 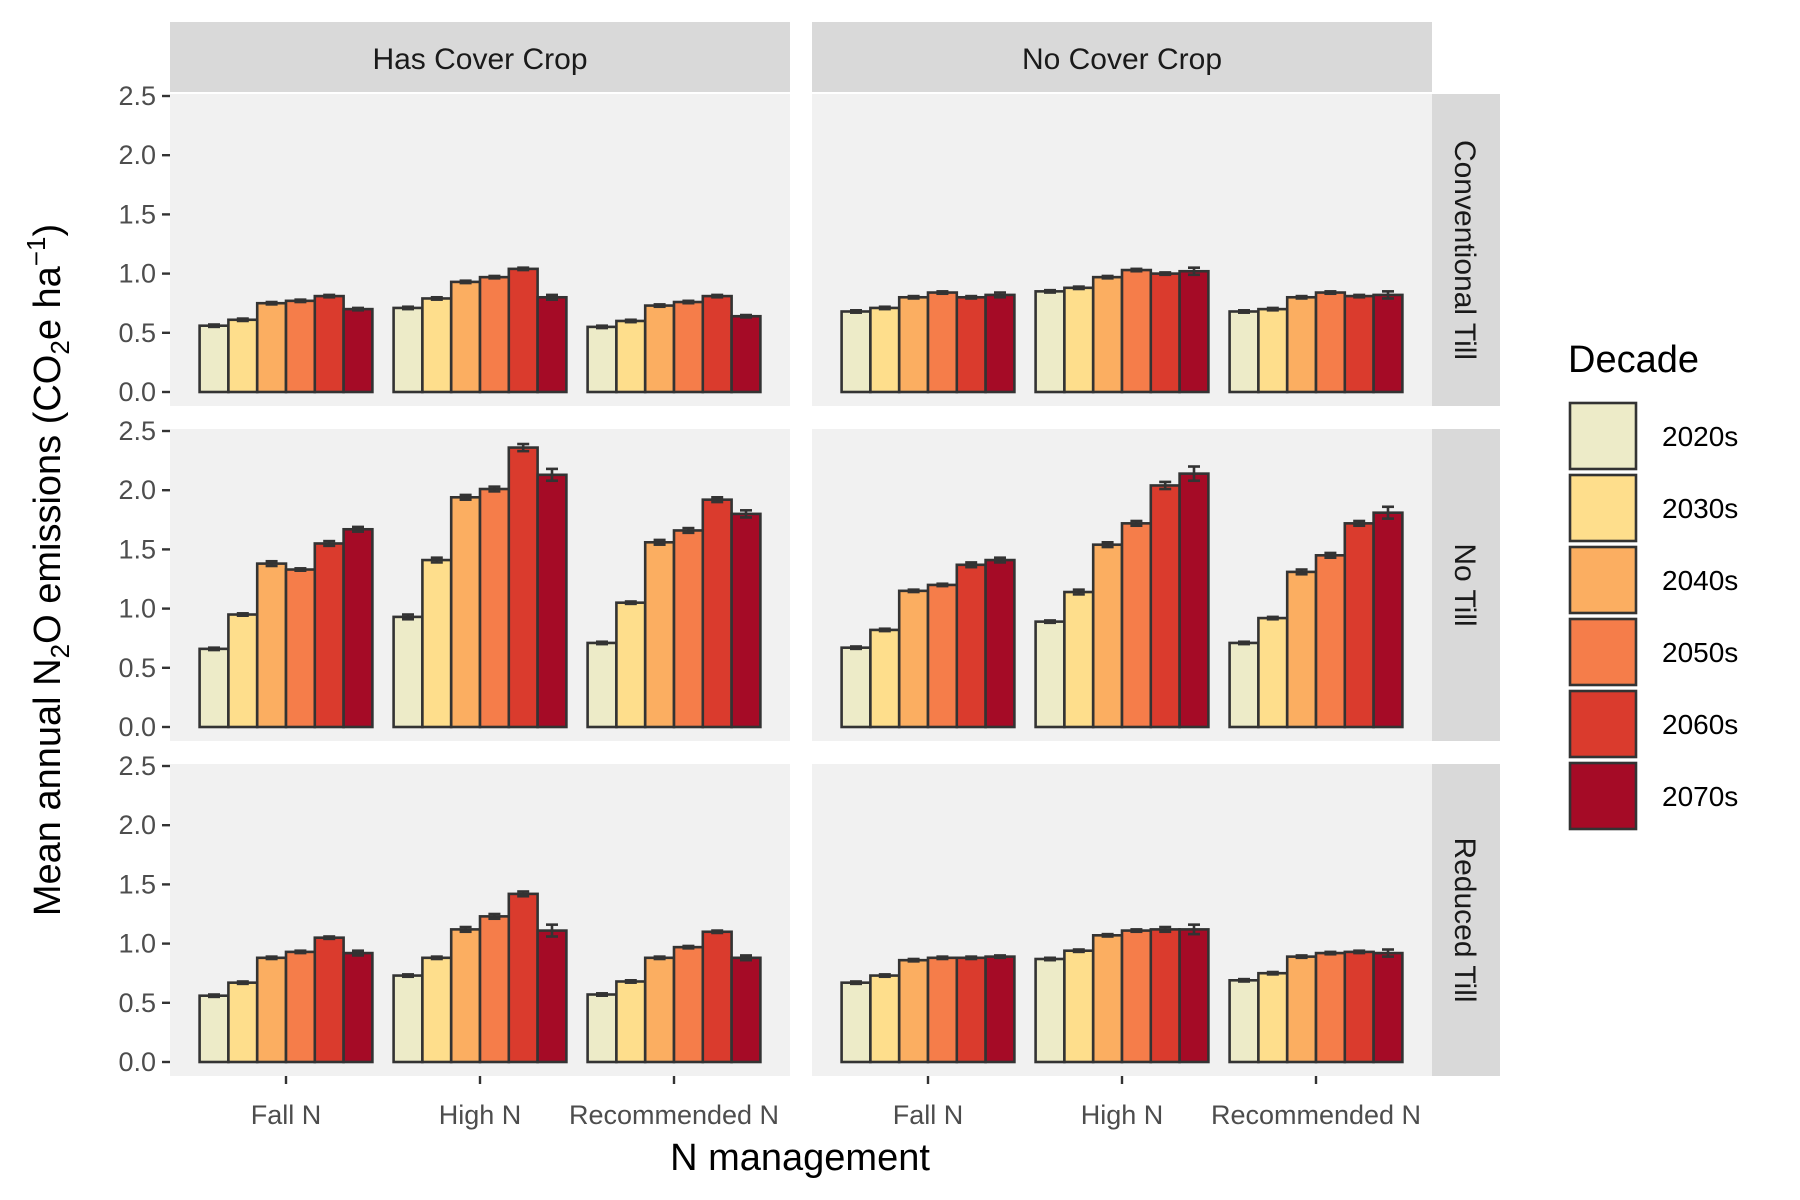 I want to click on strip-row-no-till: No Till, so click(x=1466, y=585).